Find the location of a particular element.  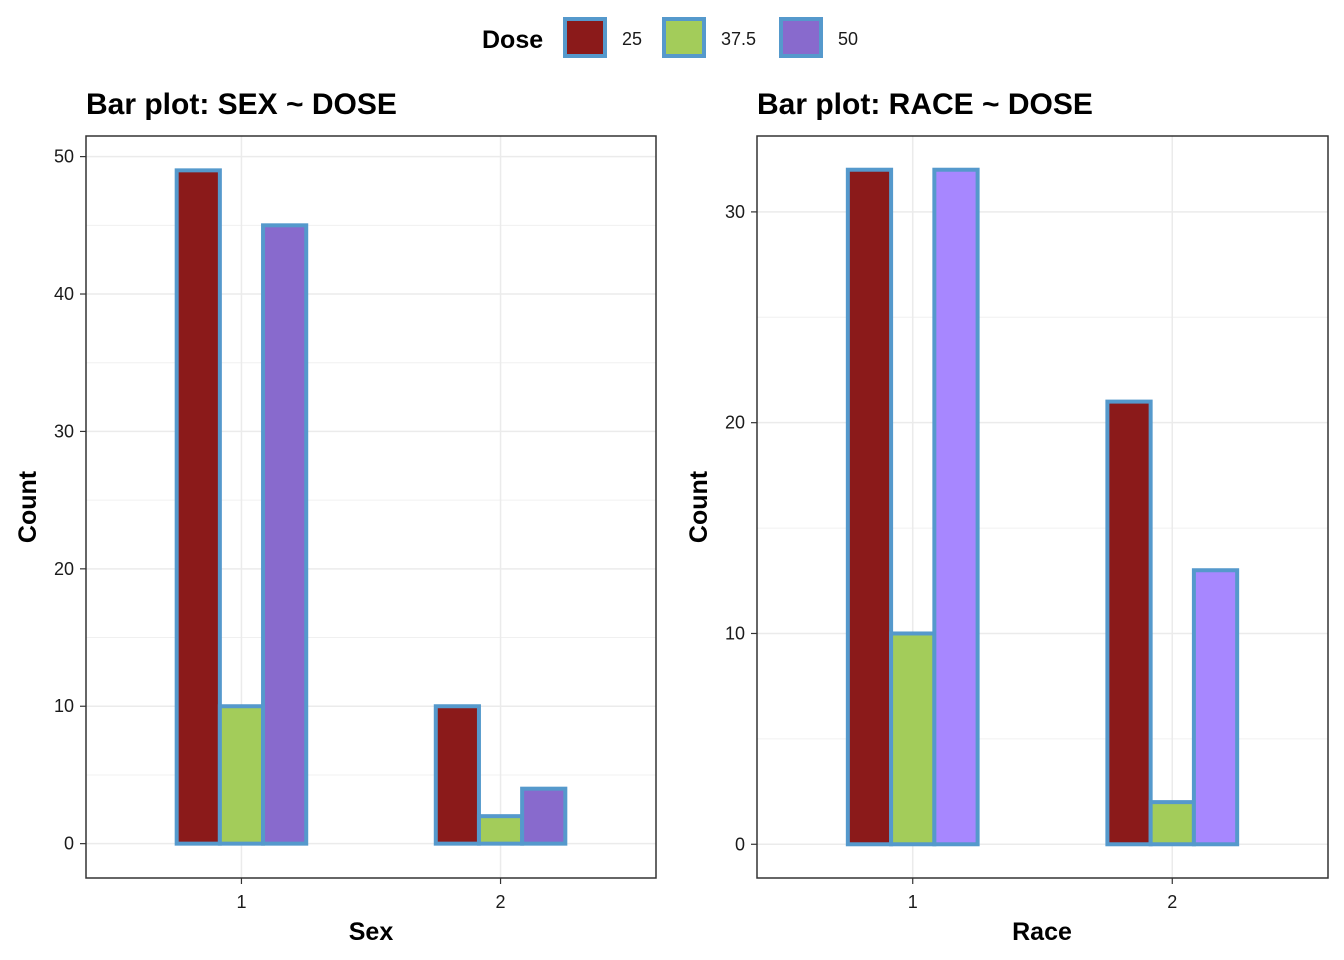

legend-label-37-5: 37.5 is located at coordinates (738, 39).